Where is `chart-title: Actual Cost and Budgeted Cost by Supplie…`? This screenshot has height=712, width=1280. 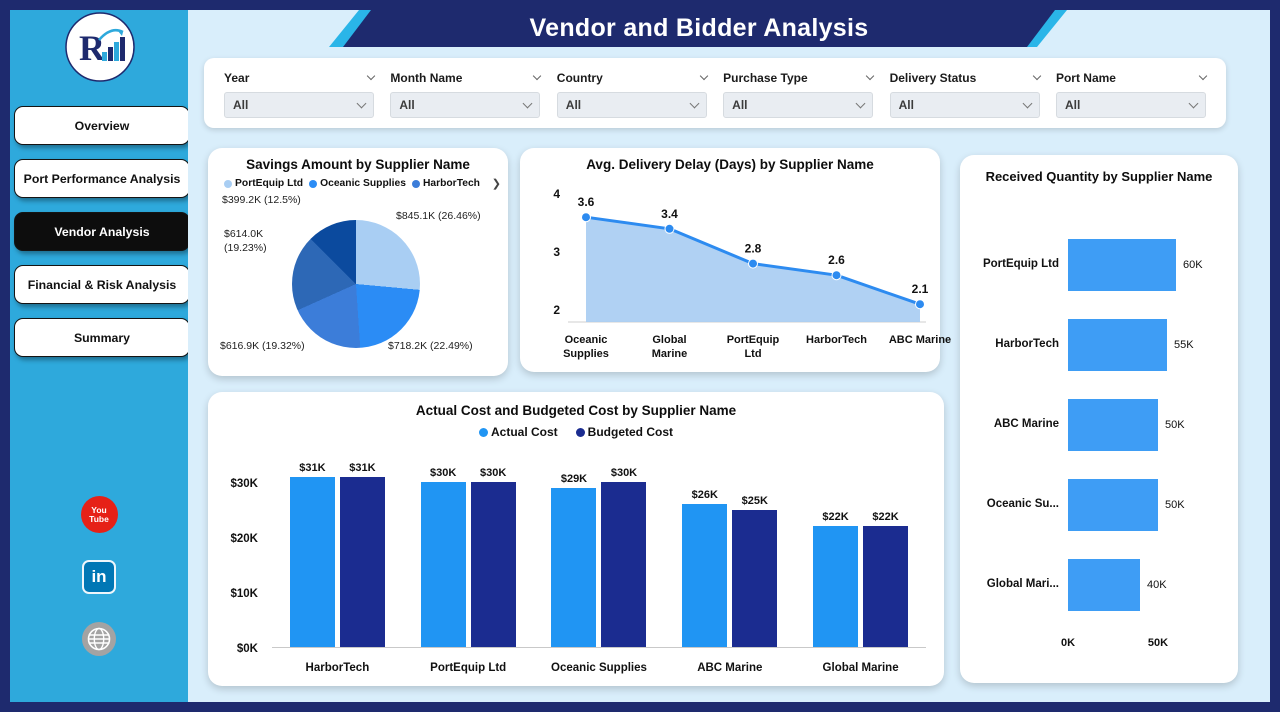 chart-title: Actual Cost and Budgeted Cost by Supplie… is located at coordinates (576, 410).